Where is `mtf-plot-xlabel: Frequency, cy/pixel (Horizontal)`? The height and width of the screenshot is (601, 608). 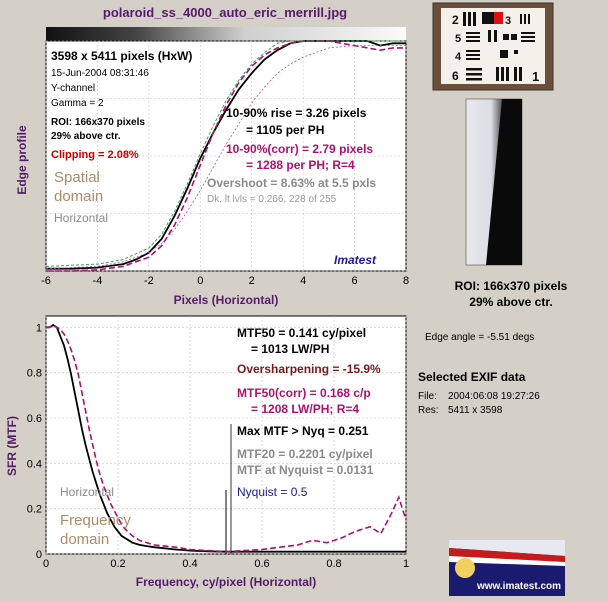
mtf-plot-xlabel: Frequency, cy/pixel (Horizontal) is located at coordinates (226, 582).